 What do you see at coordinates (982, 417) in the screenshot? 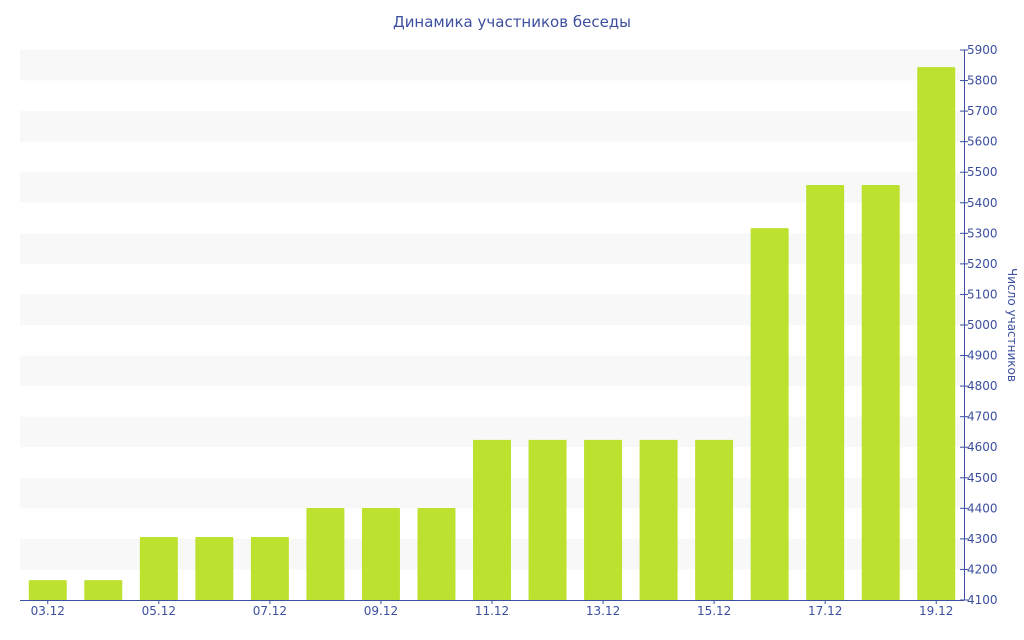
I see `y-tick-label: 4700` at bounding box center [982, 417].